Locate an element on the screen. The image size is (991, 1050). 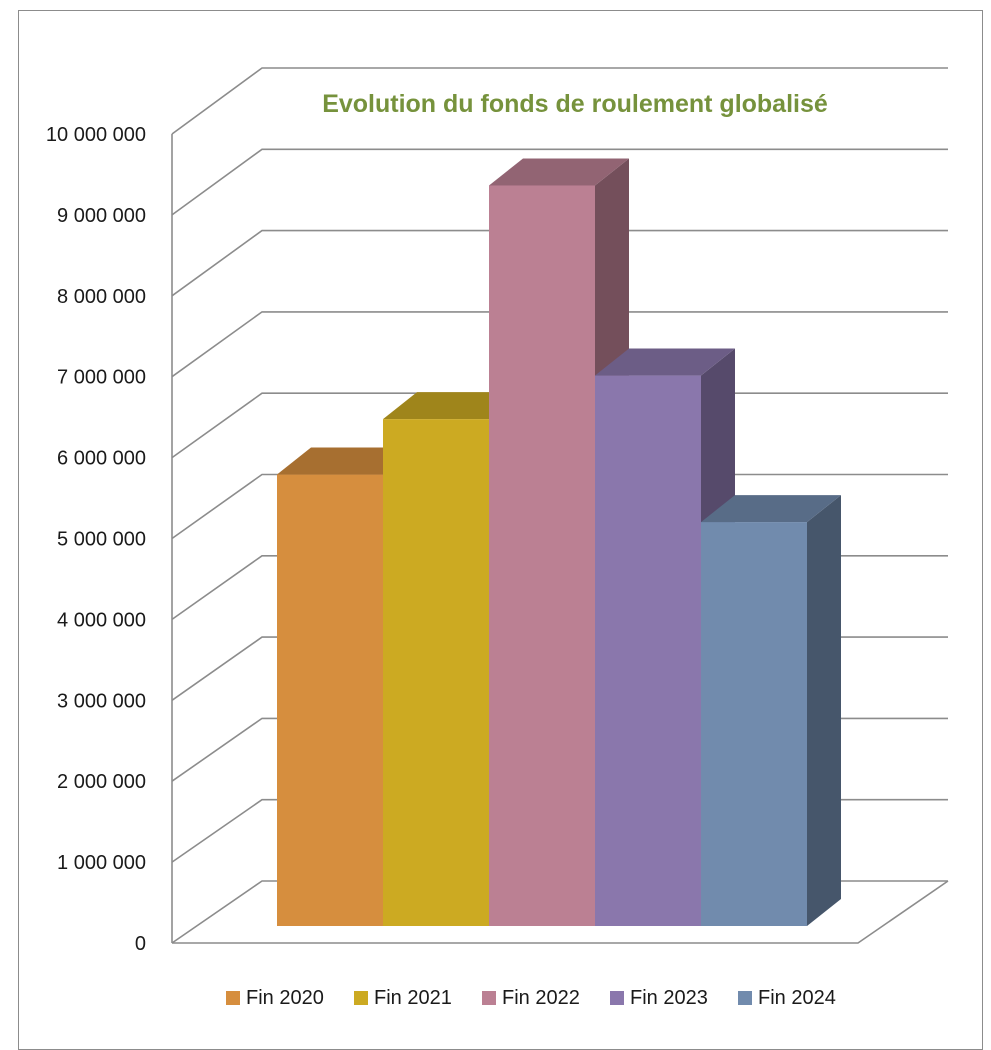
legend-label: Fin 2022 is located at coordinates (541, 998).